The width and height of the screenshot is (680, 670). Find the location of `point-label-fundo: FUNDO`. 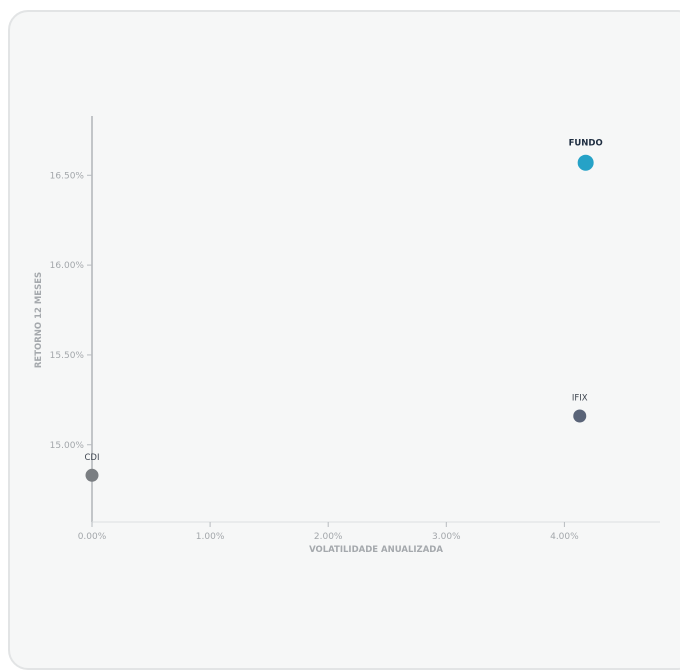

point-label-fundo: FUNDO is located at coordinates (586, 144).